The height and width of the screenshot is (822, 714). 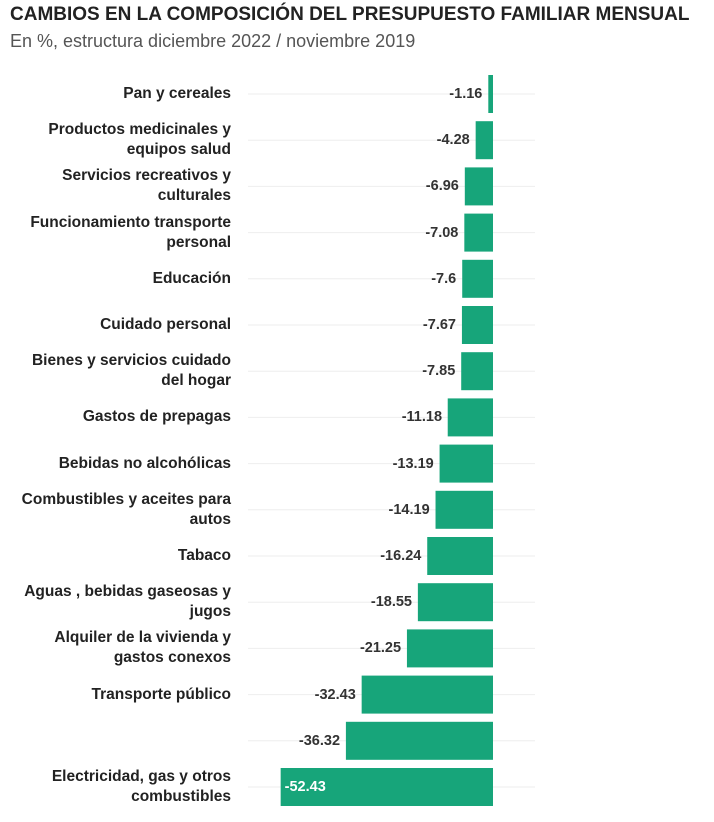 What do you see at coordinates (409, 509) in the screenshot?
I see `value-label: -14.19` at bounding box center [409, 509].